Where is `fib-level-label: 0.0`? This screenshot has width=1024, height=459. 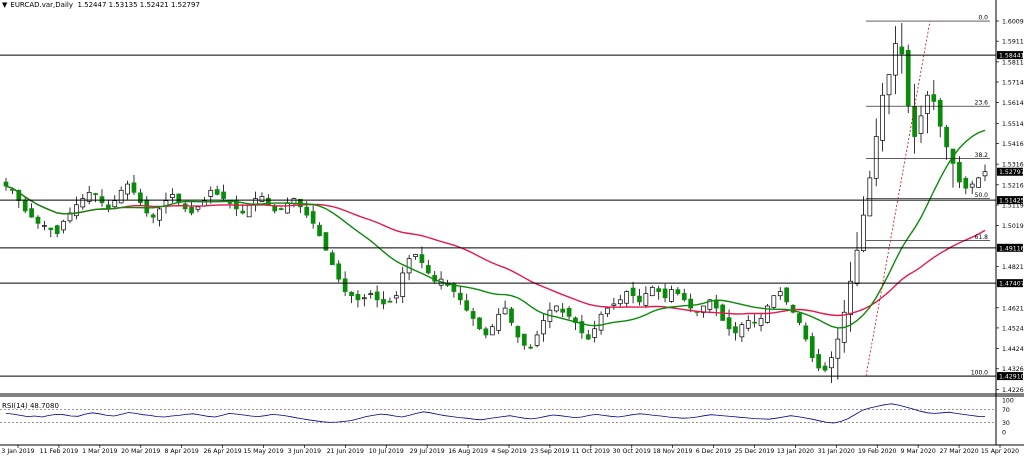 fib-level-label: 0.0 is located at coordinates (983, 18).